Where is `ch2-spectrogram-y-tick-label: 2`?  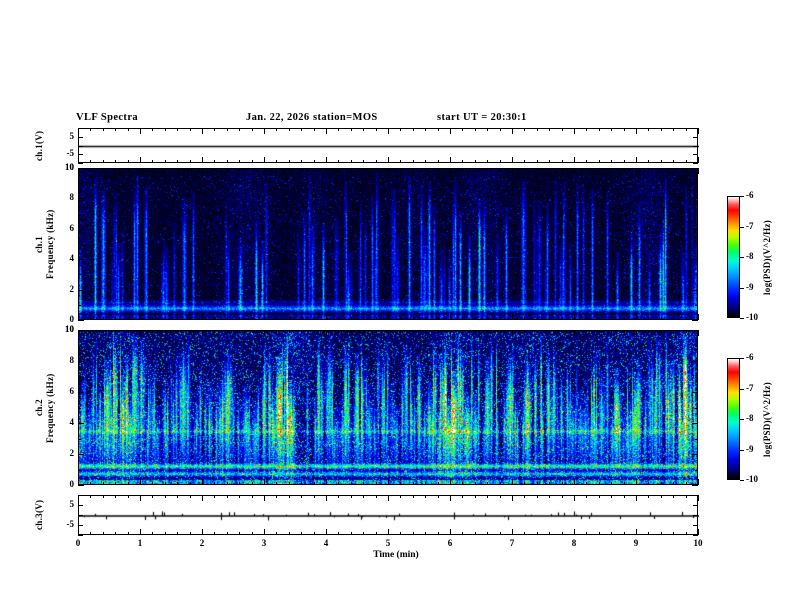
ch2-spectrogram-y-tick-label: 2 is located at coordinates (72, 453).